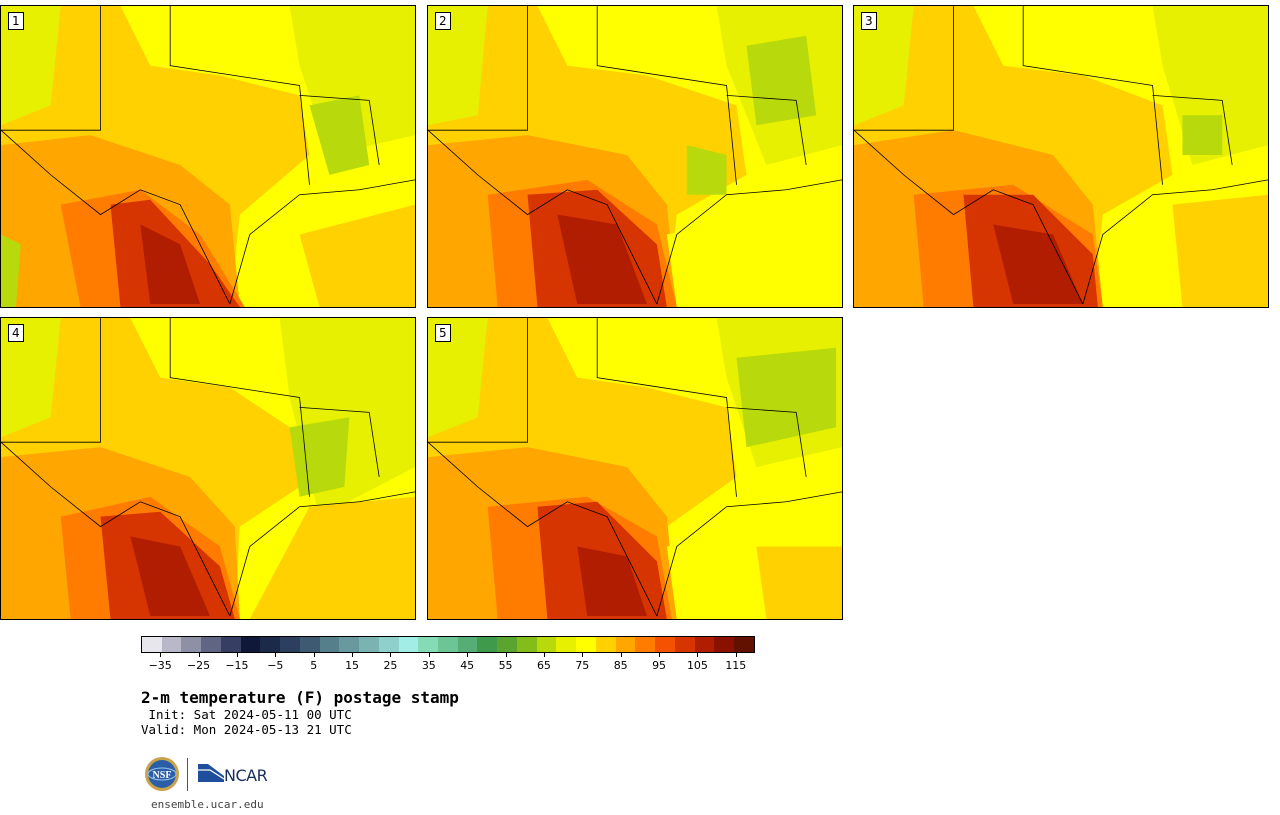 This screenshot has width=1280, height=815. I want to click on logo-separator, so click(187, 774).